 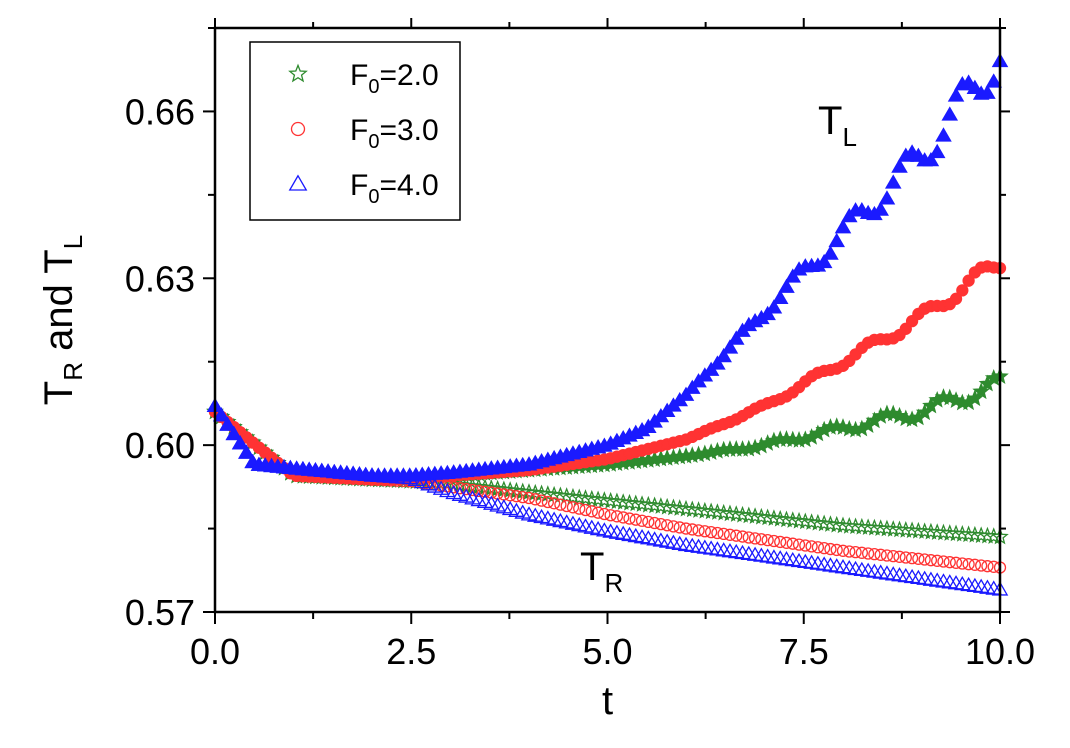 I want to click on x-tick-label: 2.5, so click(x=411, y=651).